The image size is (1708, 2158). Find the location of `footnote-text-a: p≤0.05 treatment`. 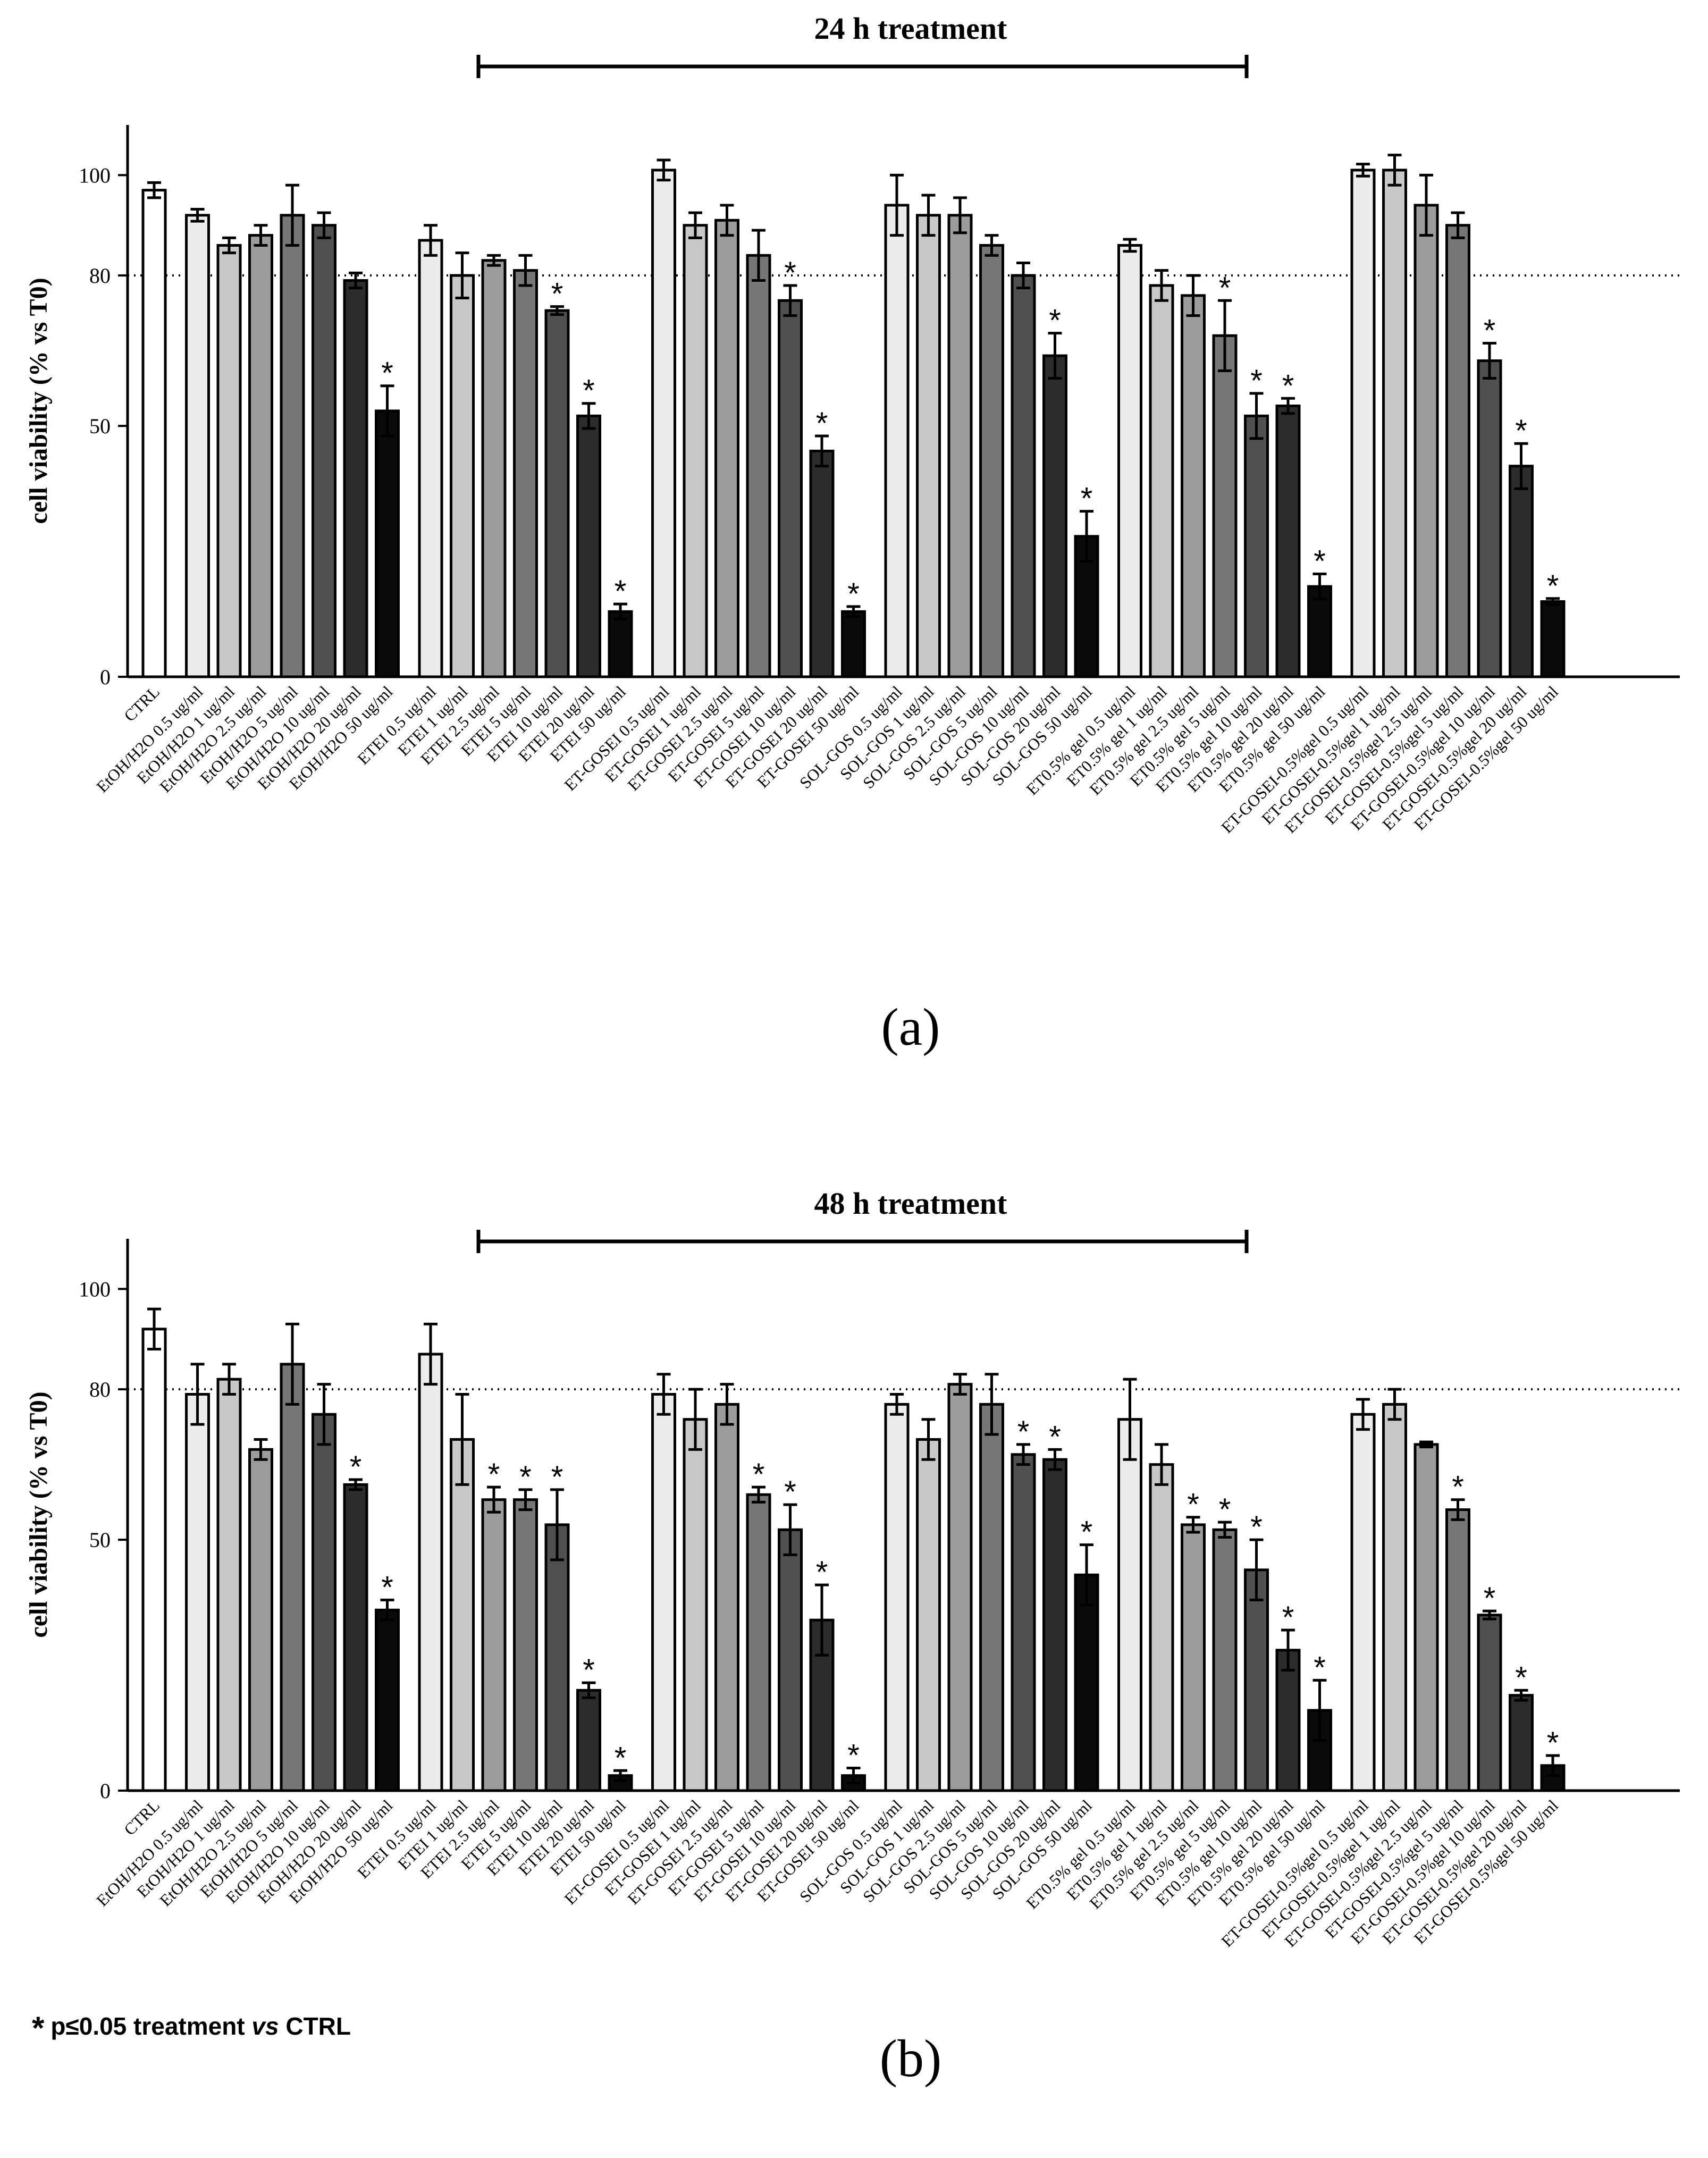

footnote-text-a: p≤0.05 treatment is located at coordinates (152, 2026).